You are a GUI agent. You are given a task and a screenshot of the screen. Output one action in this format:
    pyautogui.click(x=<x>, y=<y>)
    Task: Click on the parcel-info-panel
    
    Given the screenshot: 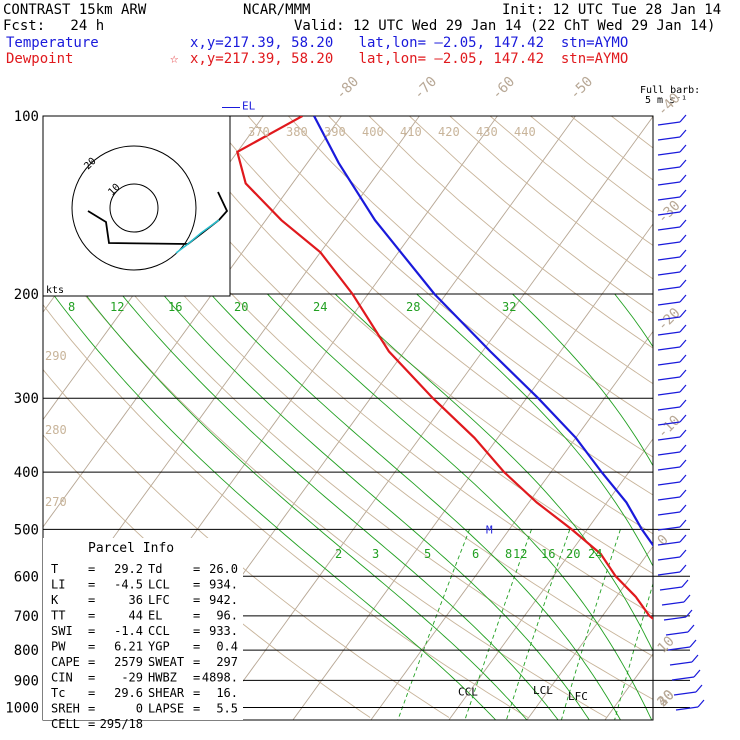 What is the action you would take?
    pyautogui.click(x=143, y=629)
    